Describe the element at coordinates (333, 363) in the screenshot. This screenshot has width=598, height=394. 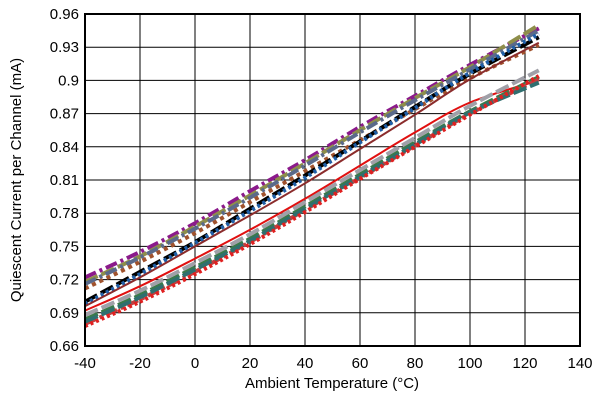
I see `x-axis-ticks: -40 -20 0 20 40 60 80 100 120 140` at that location.